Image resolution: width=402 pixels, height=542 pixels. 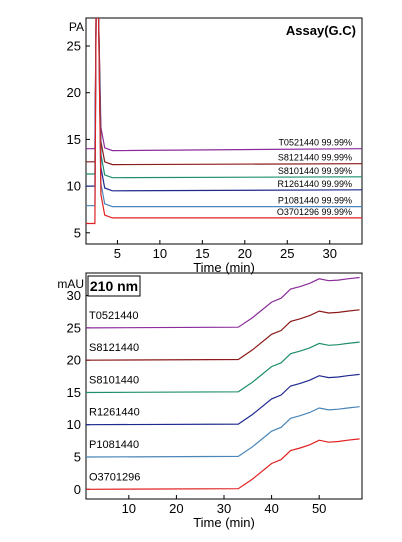 I want to click on series-label-S8121440: S8121440, so click(x=114, y=348).